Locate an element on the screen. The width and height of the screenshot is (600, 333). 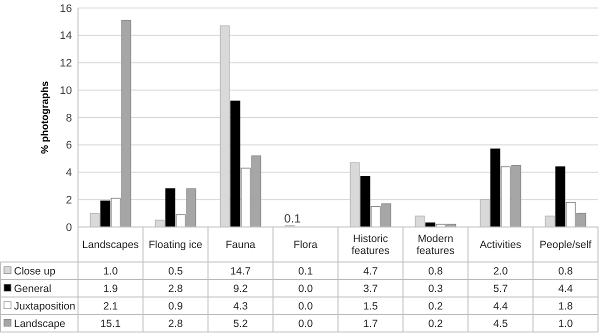
data-label: 0.3 is located at coordinates (435, 288).